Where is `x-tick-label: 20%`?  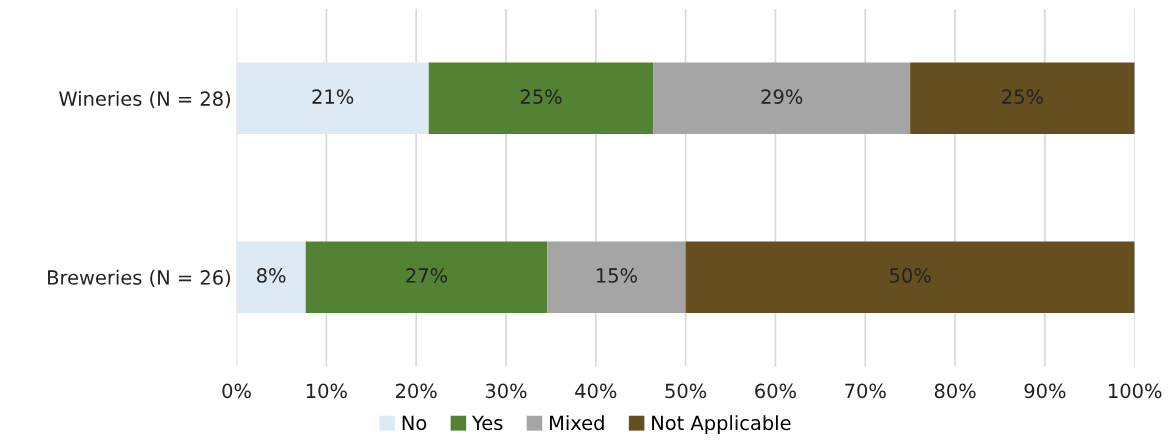 x-tick-label: 20% is located at coordinates (416, 391).